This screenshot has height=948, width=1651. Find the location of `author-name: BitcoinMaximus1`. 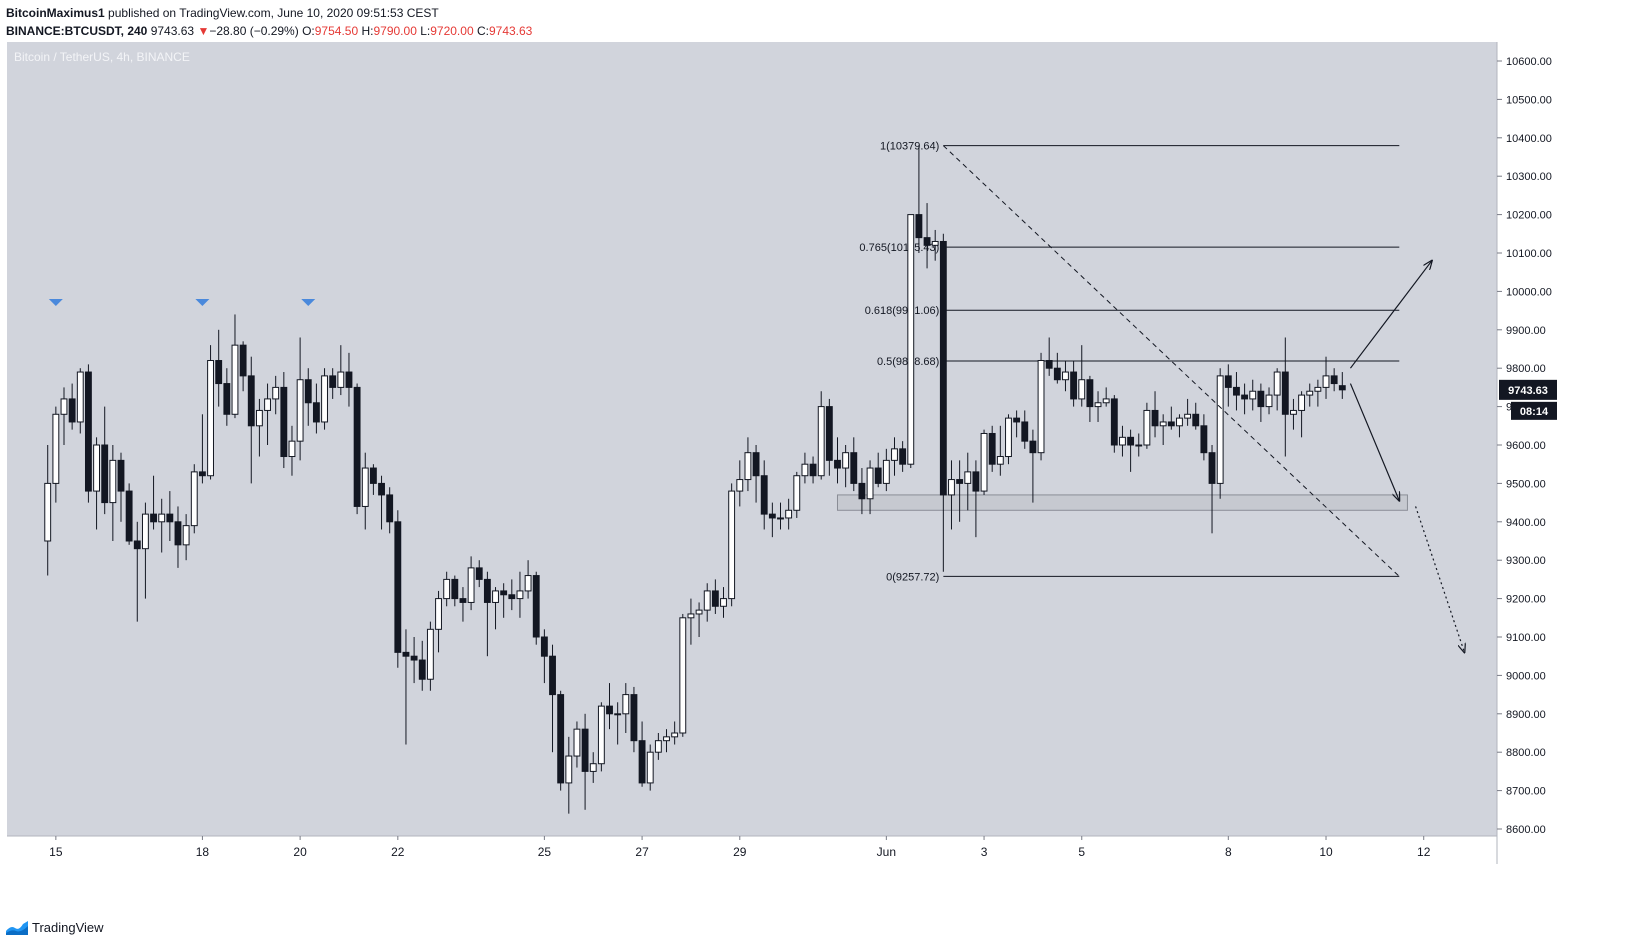

author-name: BitcoinMaximus1 is located at coordinates (55, 13).